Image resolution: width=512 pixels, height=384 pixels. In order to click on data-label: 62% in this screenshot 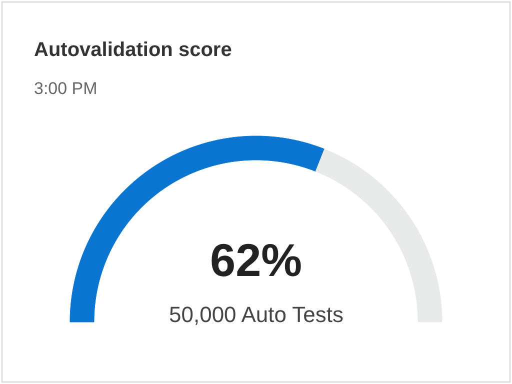, I will do `click(256, 260)`.